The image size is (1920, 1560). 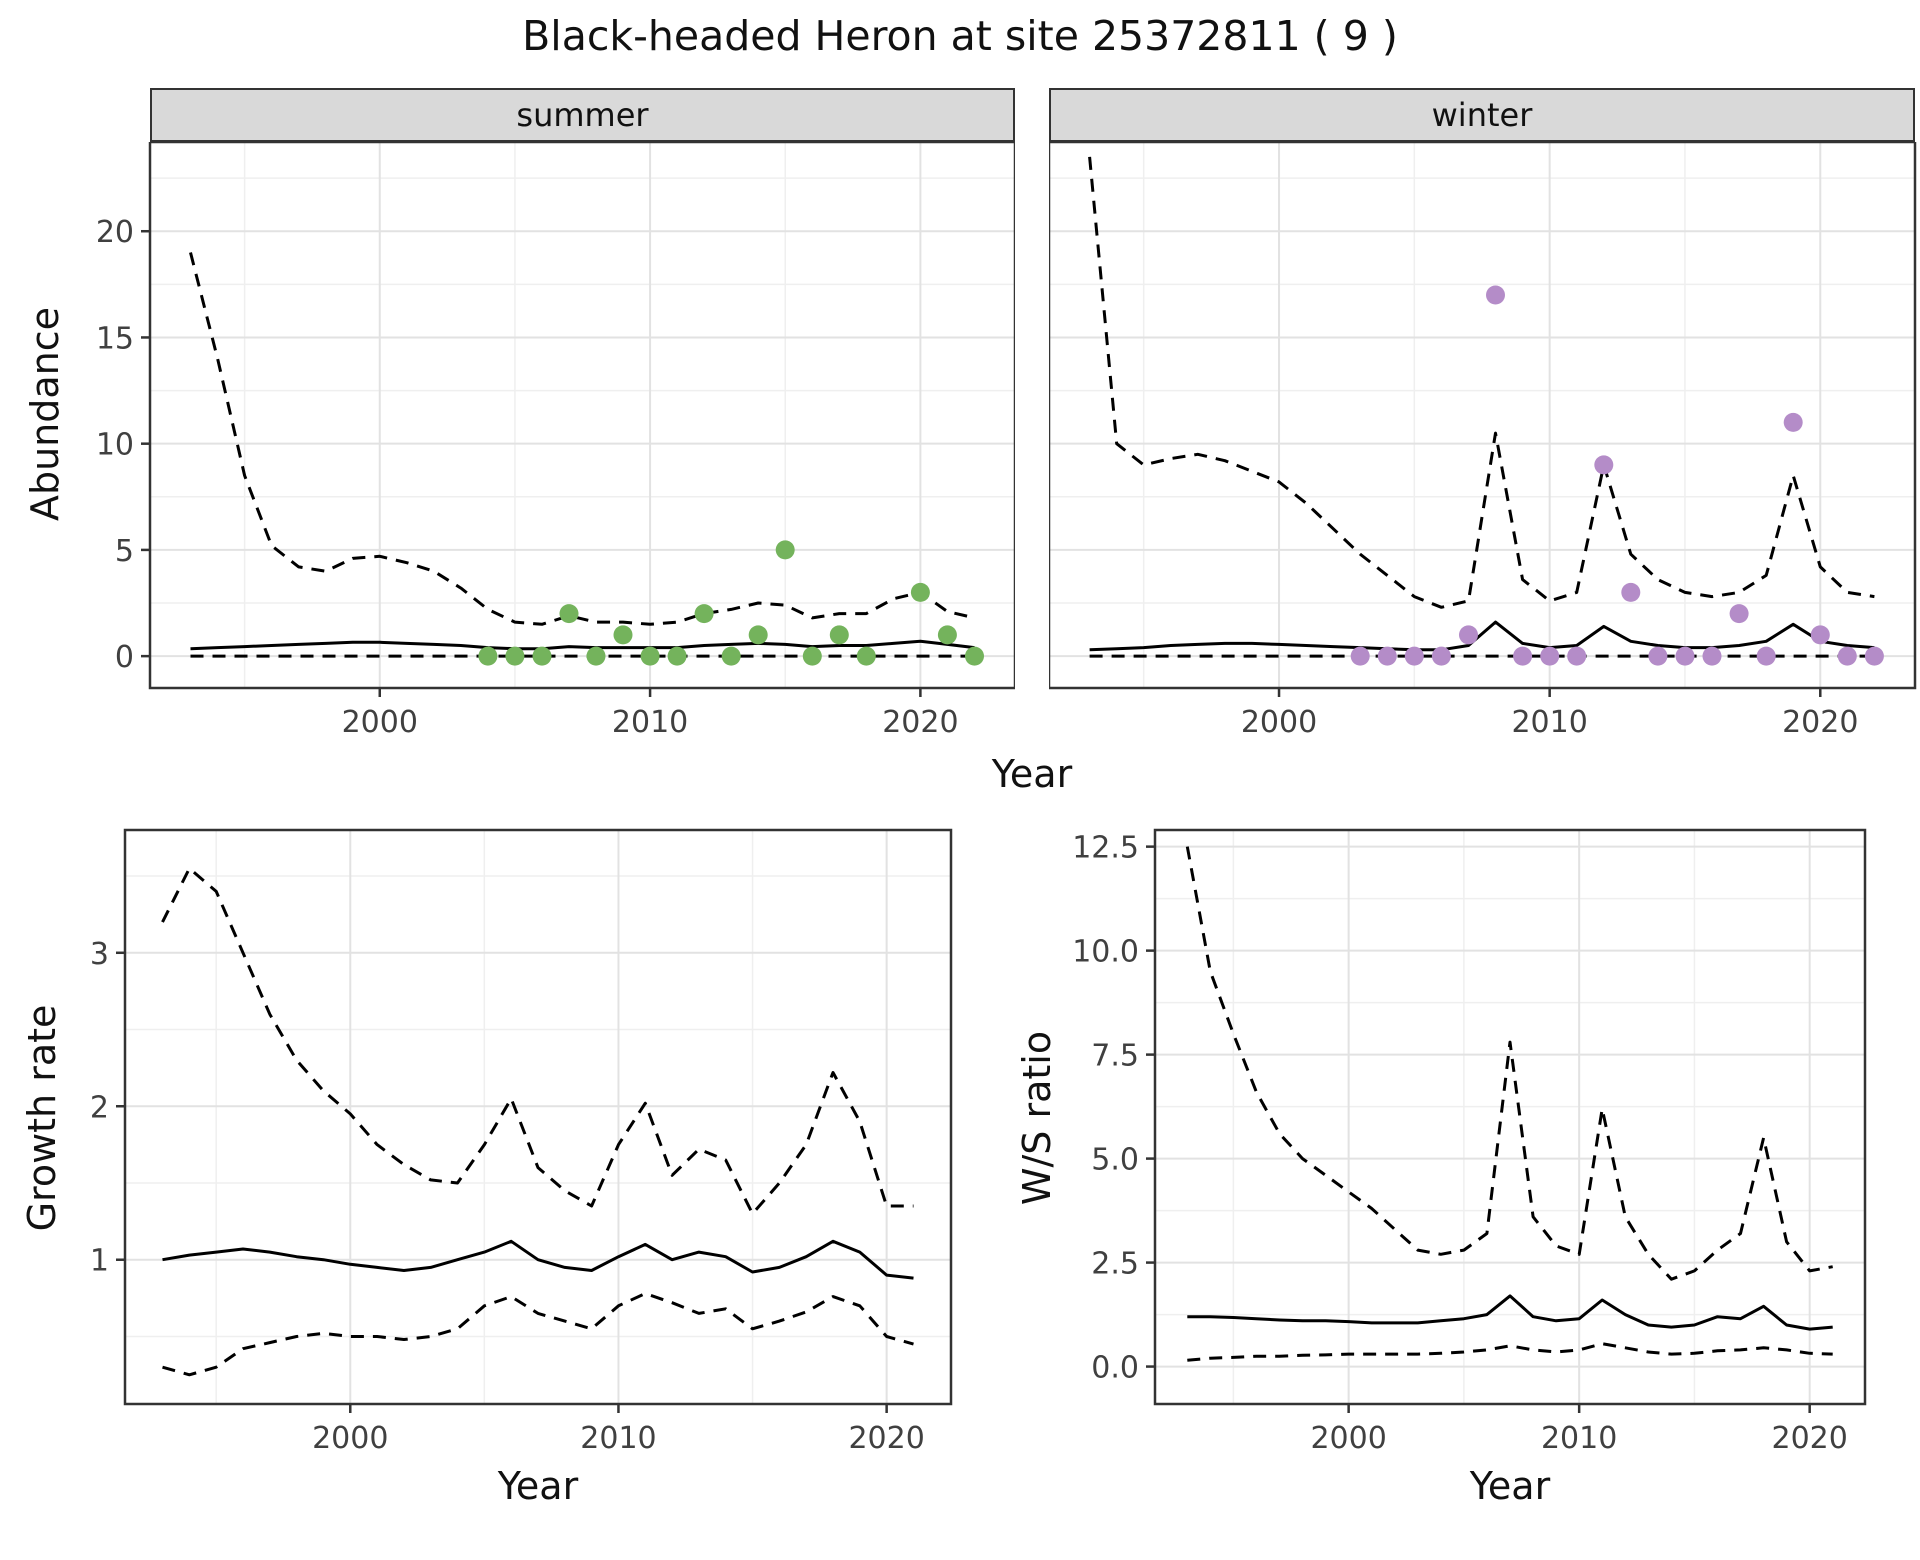 What do you see at coordinates (1032, 774) in the screenshot?
I see `abundance-x-axis-label: Year` at bounding box center [1032, 774].